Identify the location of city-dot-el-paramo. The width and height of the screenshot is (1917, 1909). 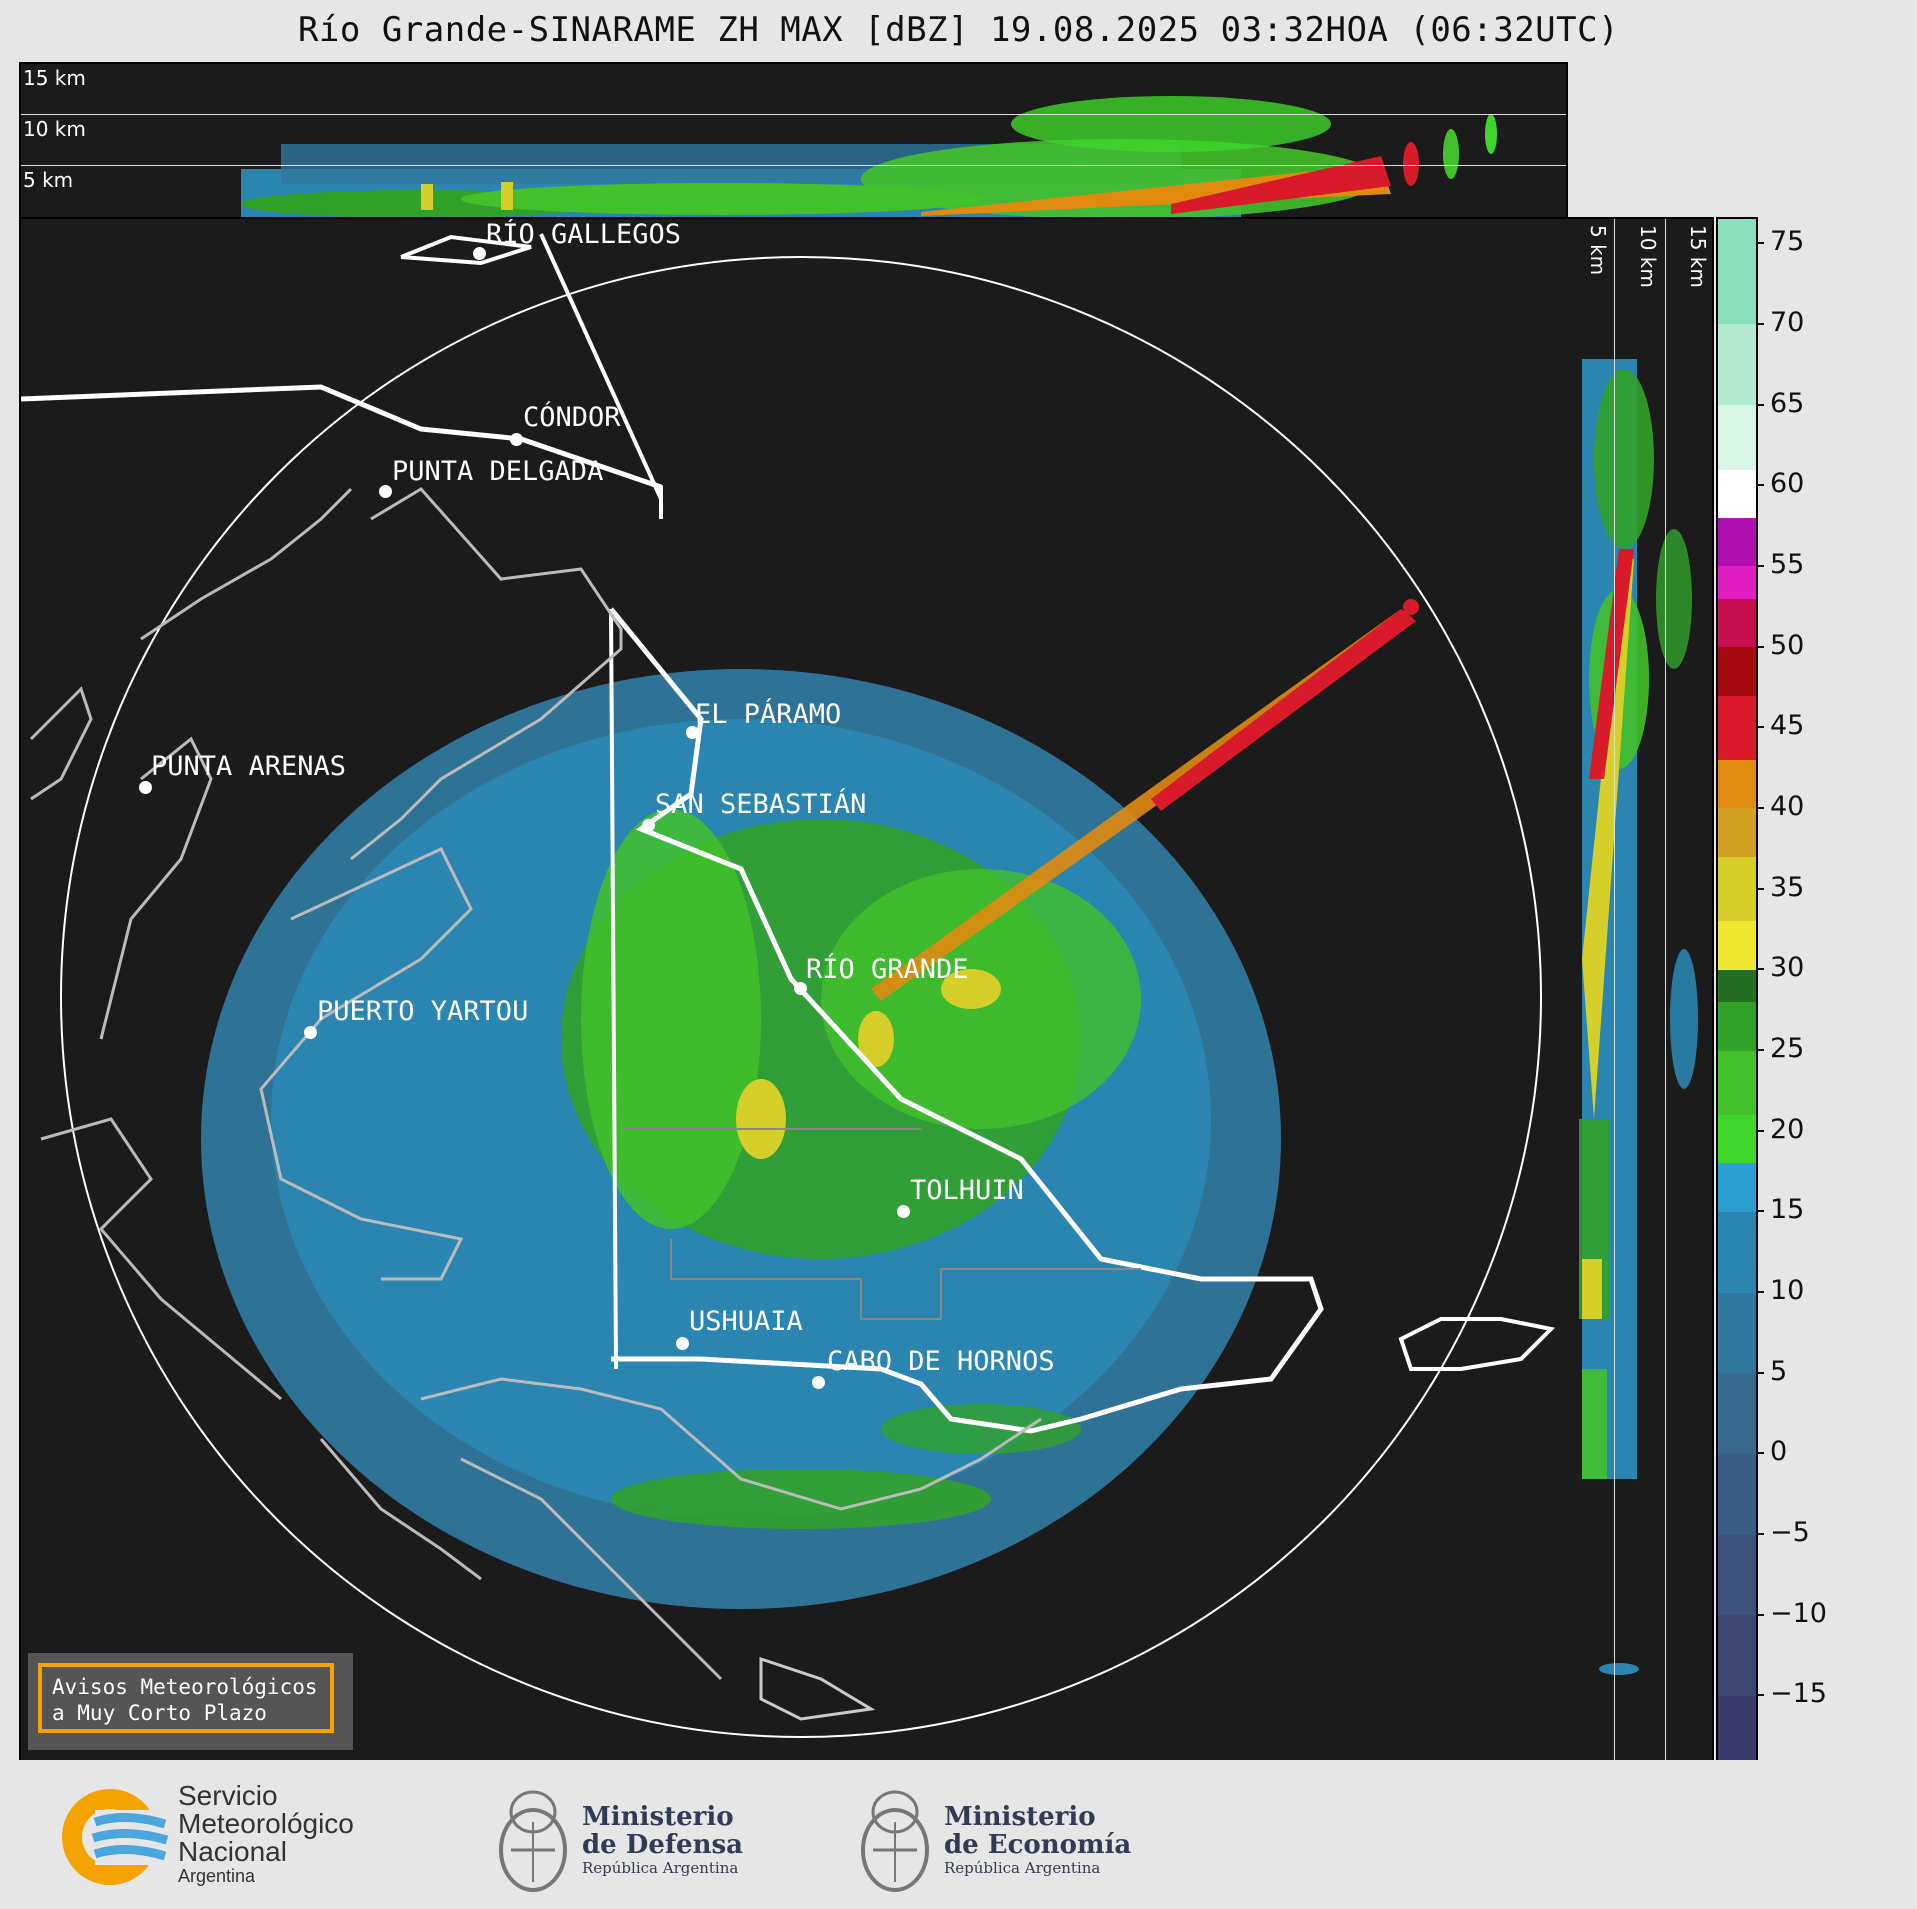
(692, 732).